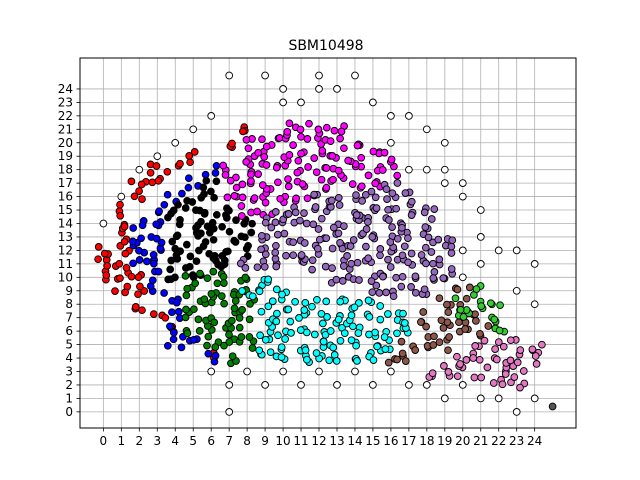 The height and width of the screenshot is (480, 640). Describe the element at coordinates (65, 102) in the screenshot. I see `y-tick-label: 23` at that location.